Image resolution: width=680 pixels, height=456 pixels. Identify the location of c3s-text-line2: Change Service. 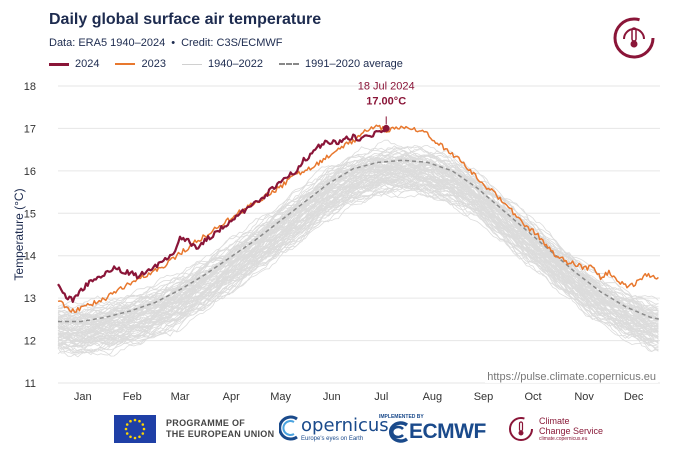
(571, 431).